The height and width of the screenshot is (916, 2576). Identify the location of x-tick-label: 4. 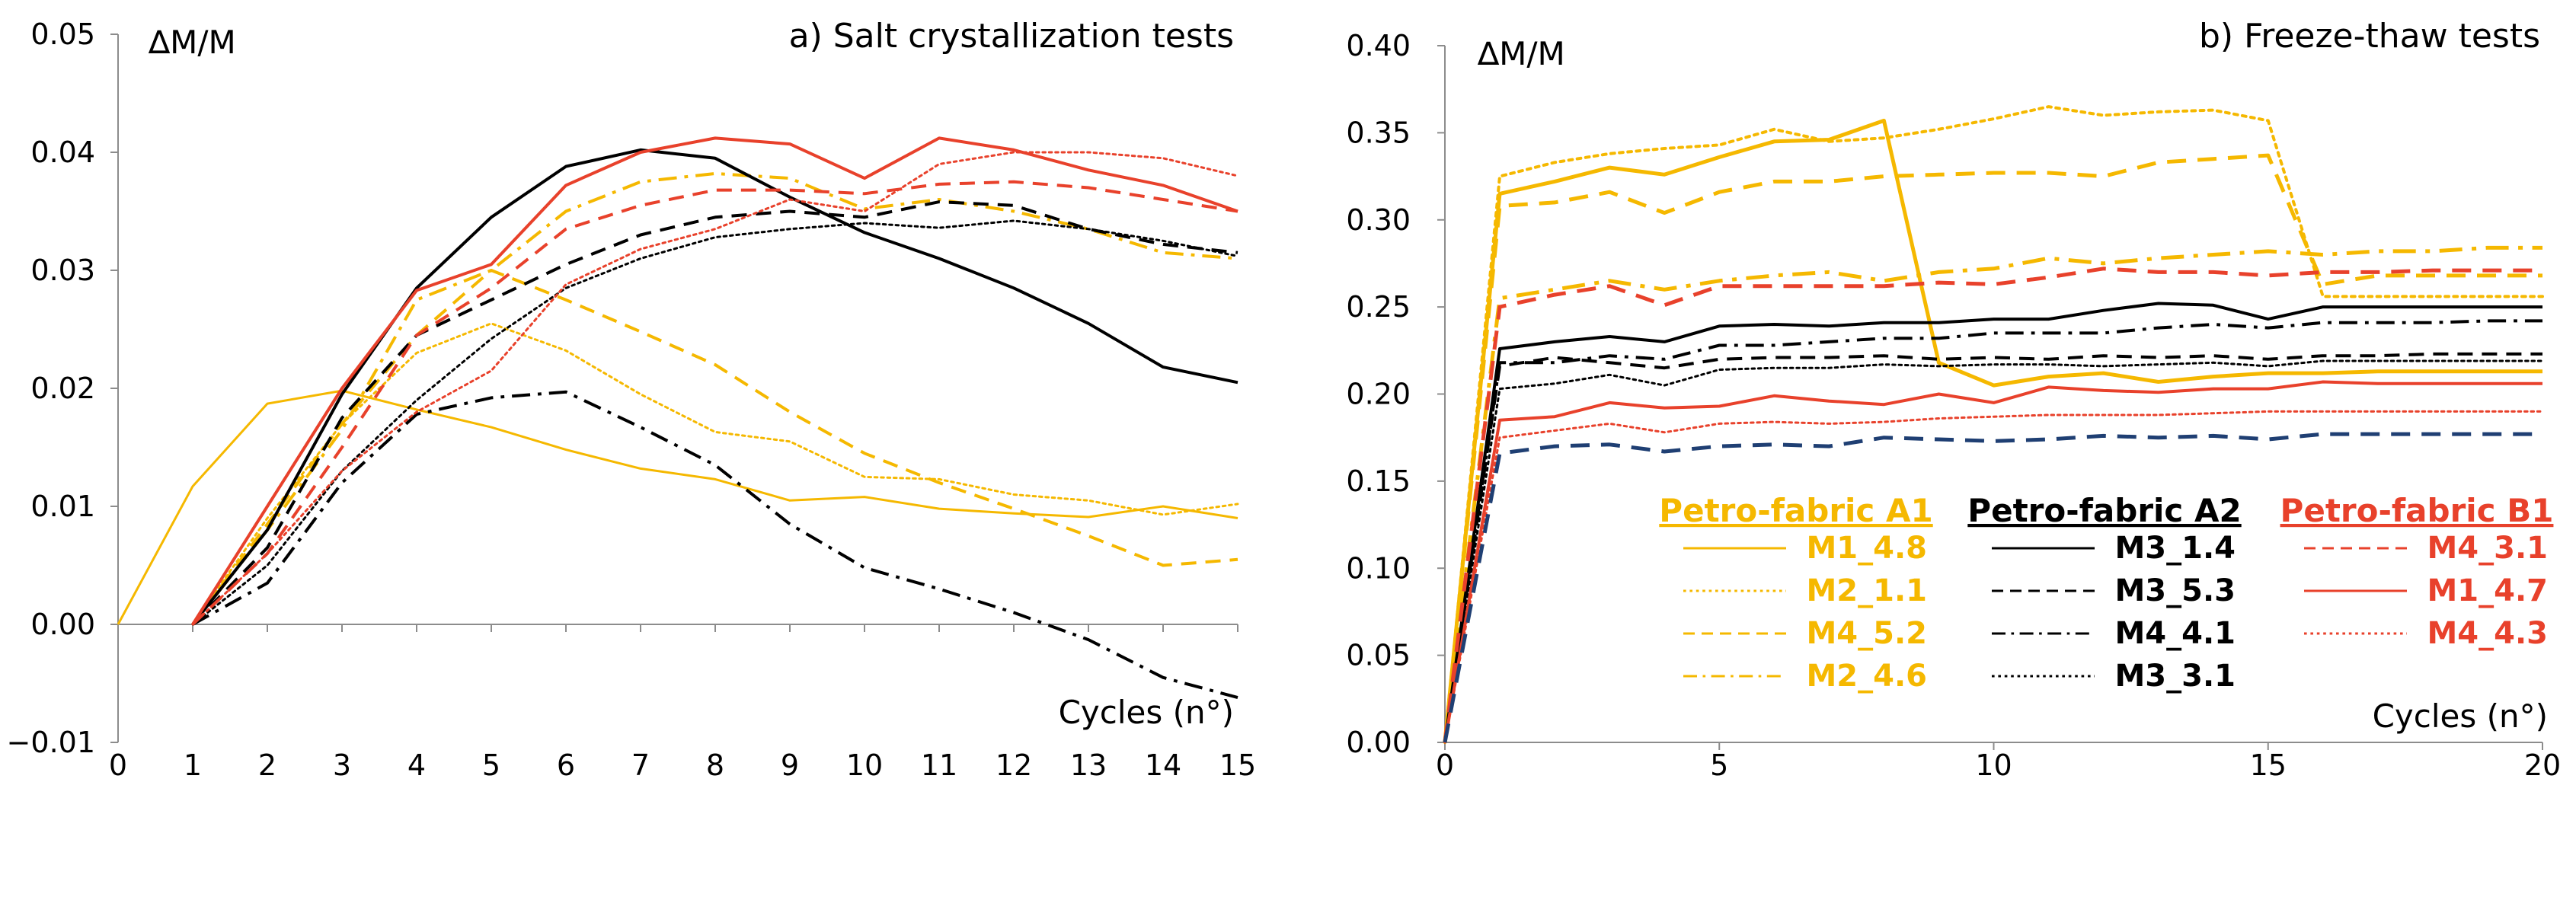
(417, 765).